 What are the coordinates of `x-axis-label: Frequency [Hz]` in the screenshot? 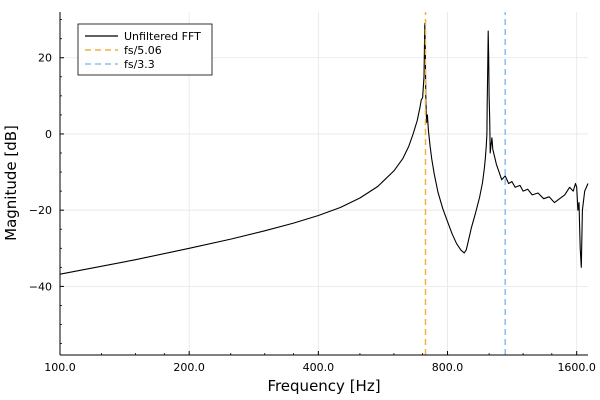 It's located at (323, 386).